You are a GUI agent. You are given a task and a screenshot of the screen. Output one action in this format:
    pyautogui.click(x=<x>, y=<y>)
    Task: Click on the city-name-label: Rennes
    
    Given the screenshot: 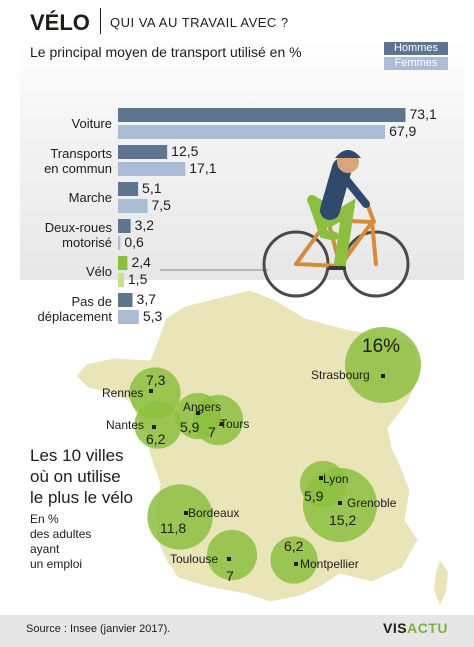 What is the action you would take?
    pyautogui.click(x=123, y=393)
    